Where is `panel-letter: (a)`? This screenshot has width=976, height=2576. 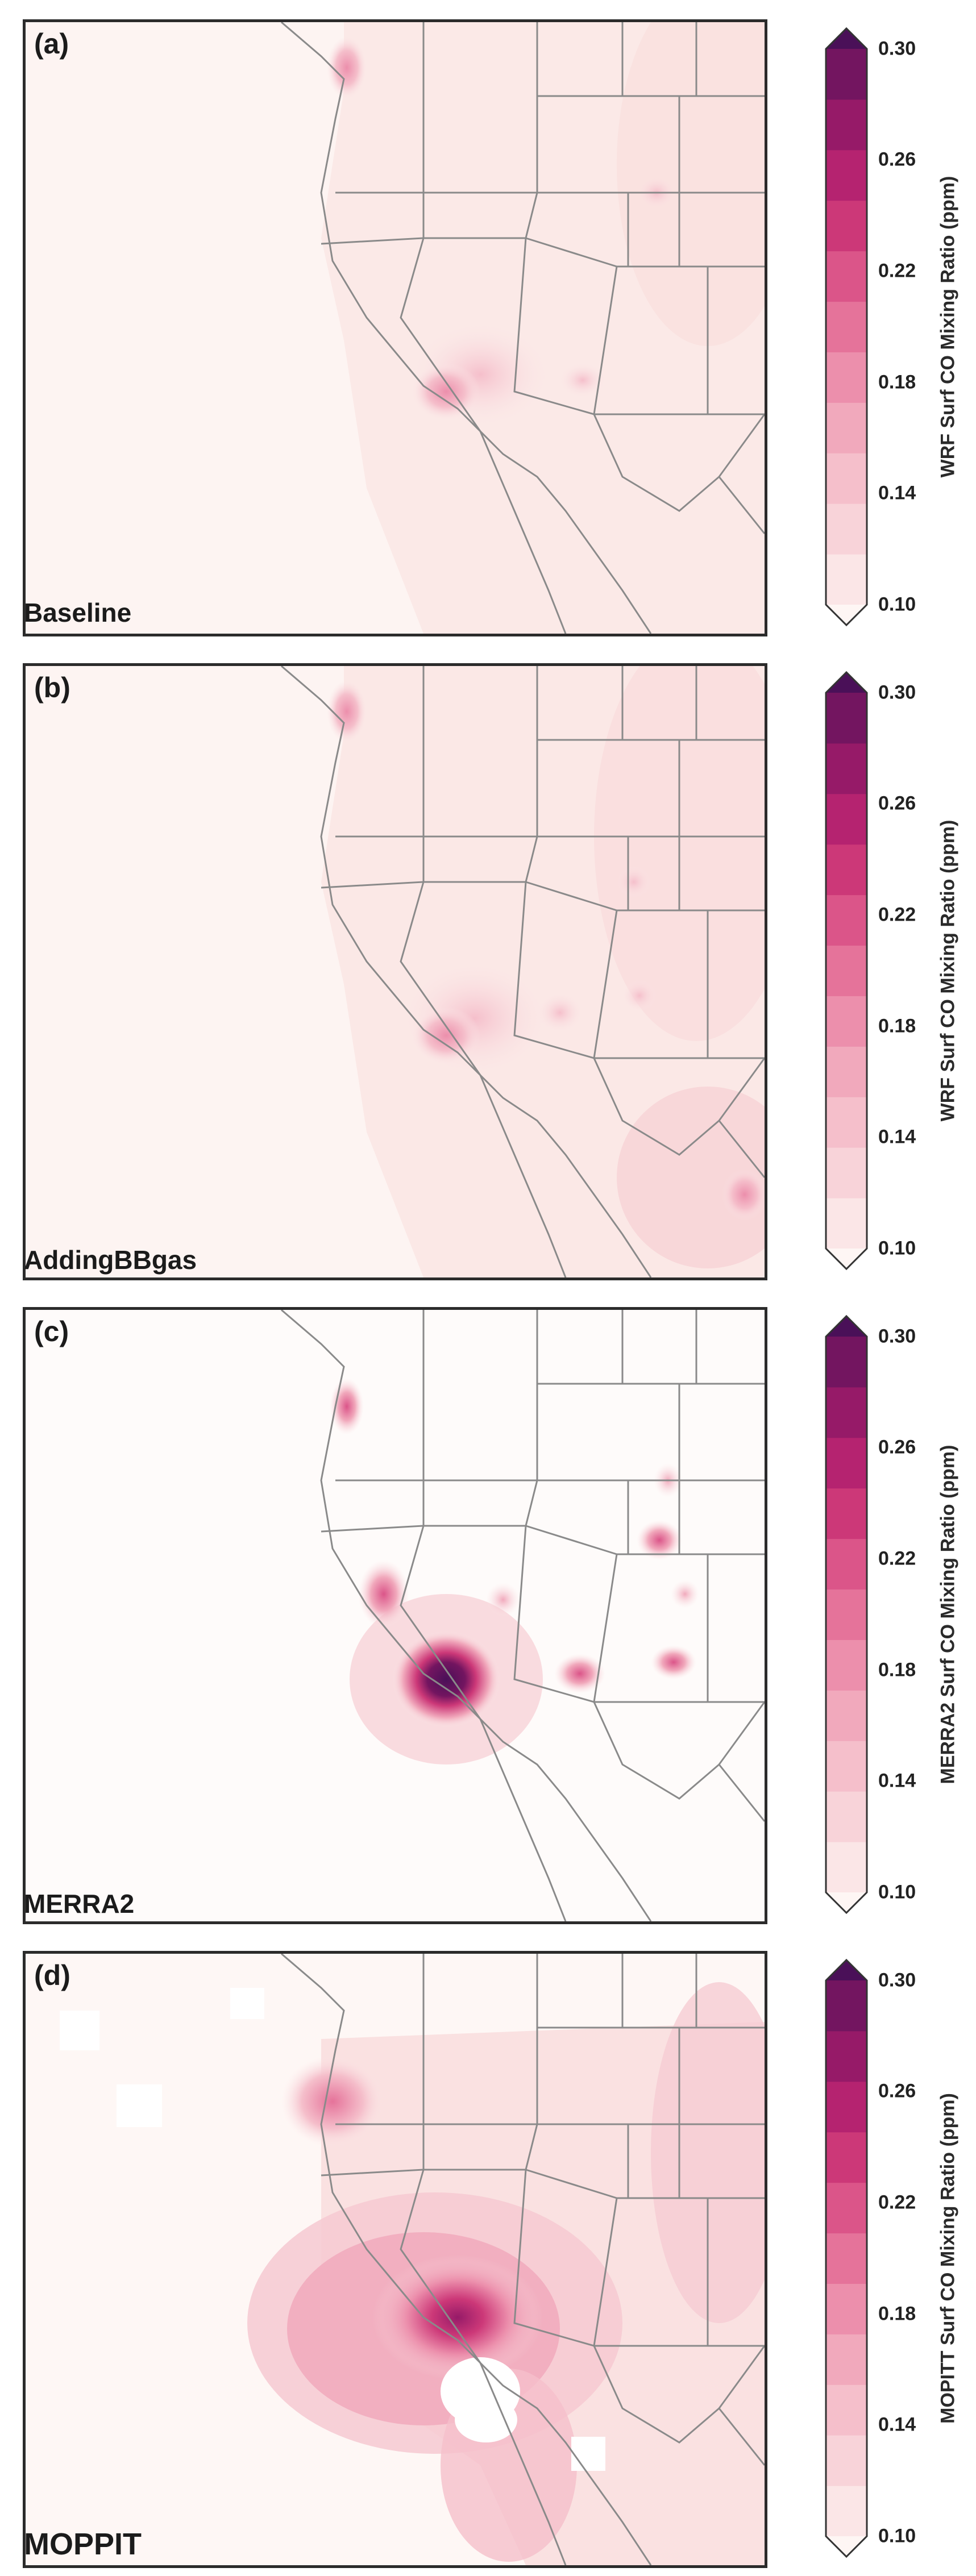
panel-letter: (a) is located at coordinates (51, 44).